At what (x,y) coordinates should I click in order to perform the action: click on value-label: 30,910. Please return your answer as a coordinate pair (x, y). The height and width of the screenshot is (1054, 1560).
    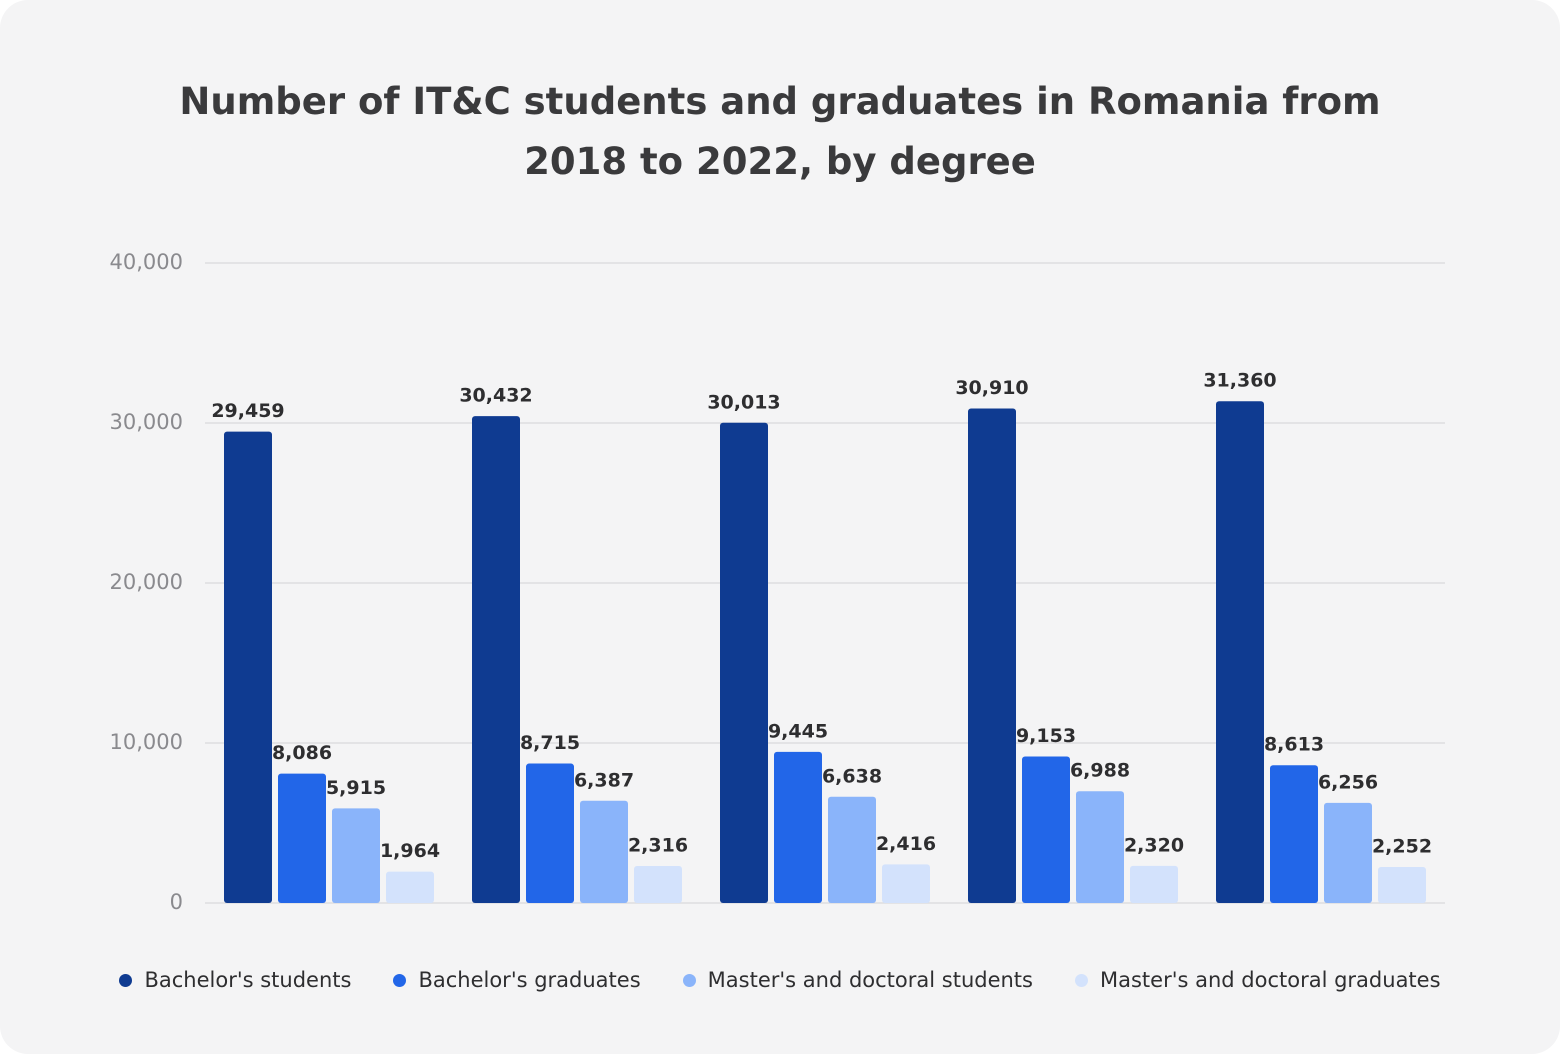
    Looking at the image, I should click on (991, 388).